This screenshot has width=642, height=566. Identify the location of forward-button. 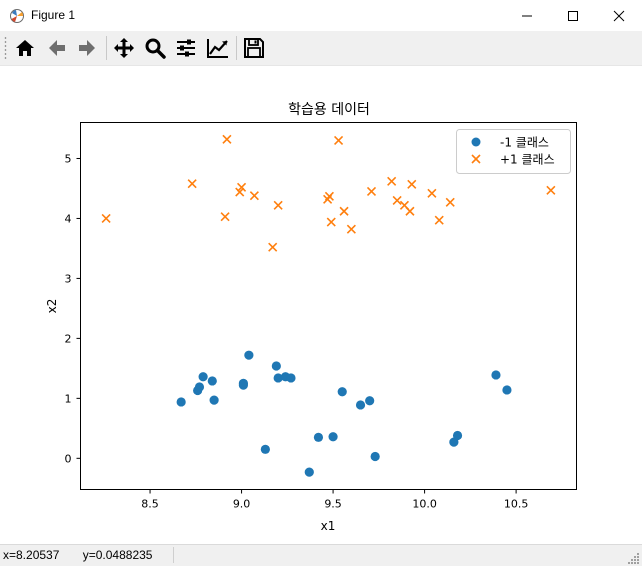
(87, 48).